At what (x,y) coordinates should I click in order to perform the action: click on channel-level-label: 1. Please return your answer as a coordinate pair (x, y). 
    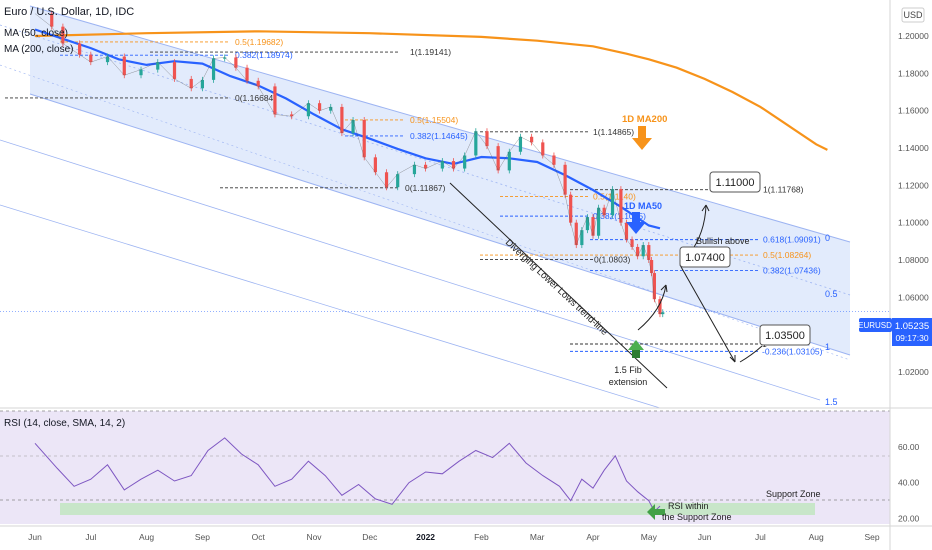
    Looking at the image, I should click on (827, 347).